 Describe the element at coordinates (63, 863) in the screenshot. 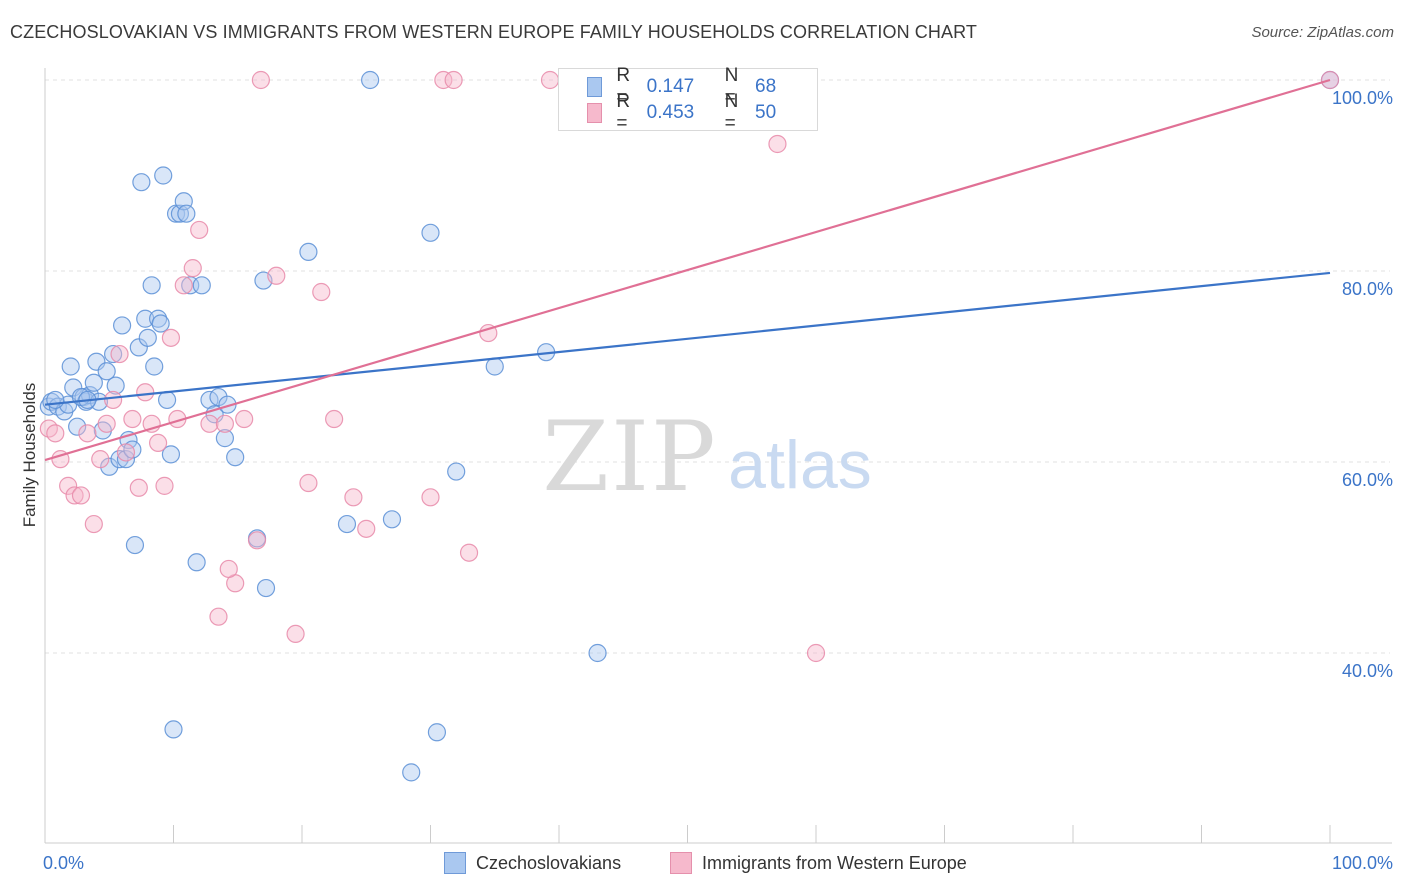

I see `x-tick-label-min: 0.0%` at that location.